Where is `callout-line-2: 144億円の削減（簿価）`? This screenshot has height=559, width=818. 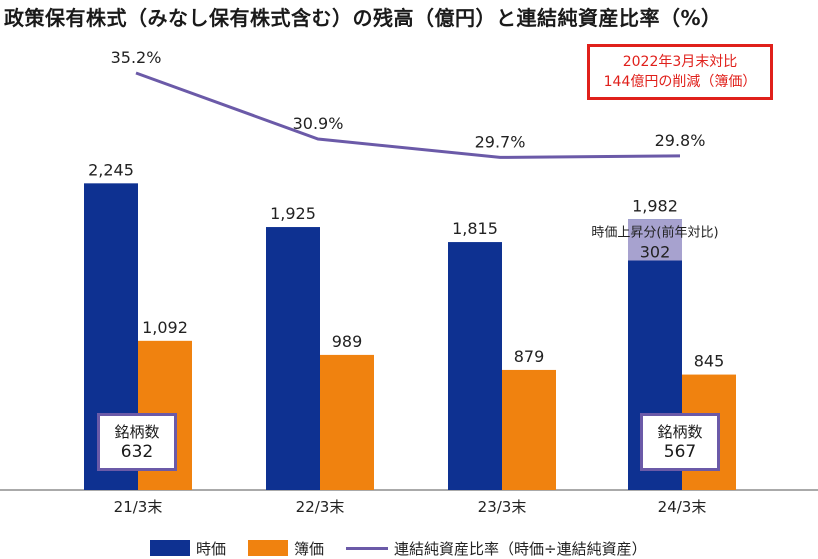
callout-line-2: 144億円の削減（簿価） is located at coordinates (680, 82).